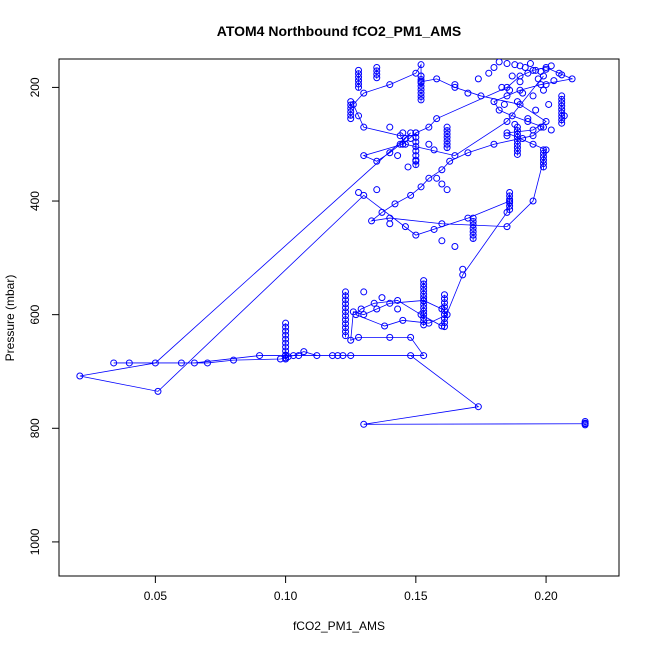 The image size is (650, 650). Describe the element at coordinates (35, 201) in the screenshot. I see `y-tick-label: 400` at that location.